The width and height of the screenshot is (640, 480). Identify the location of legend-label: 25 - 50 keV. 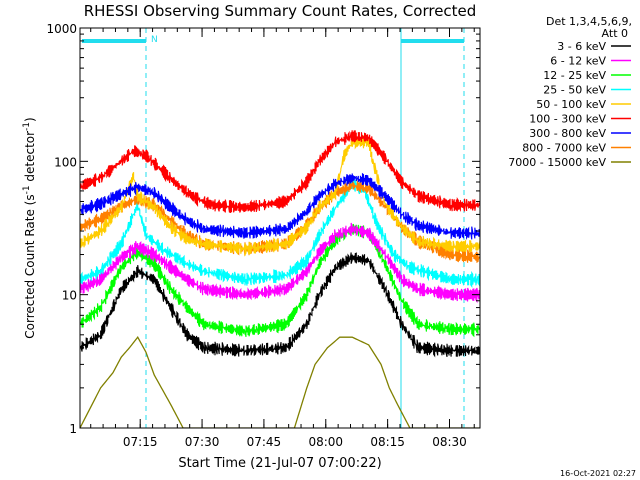
(574, 90).